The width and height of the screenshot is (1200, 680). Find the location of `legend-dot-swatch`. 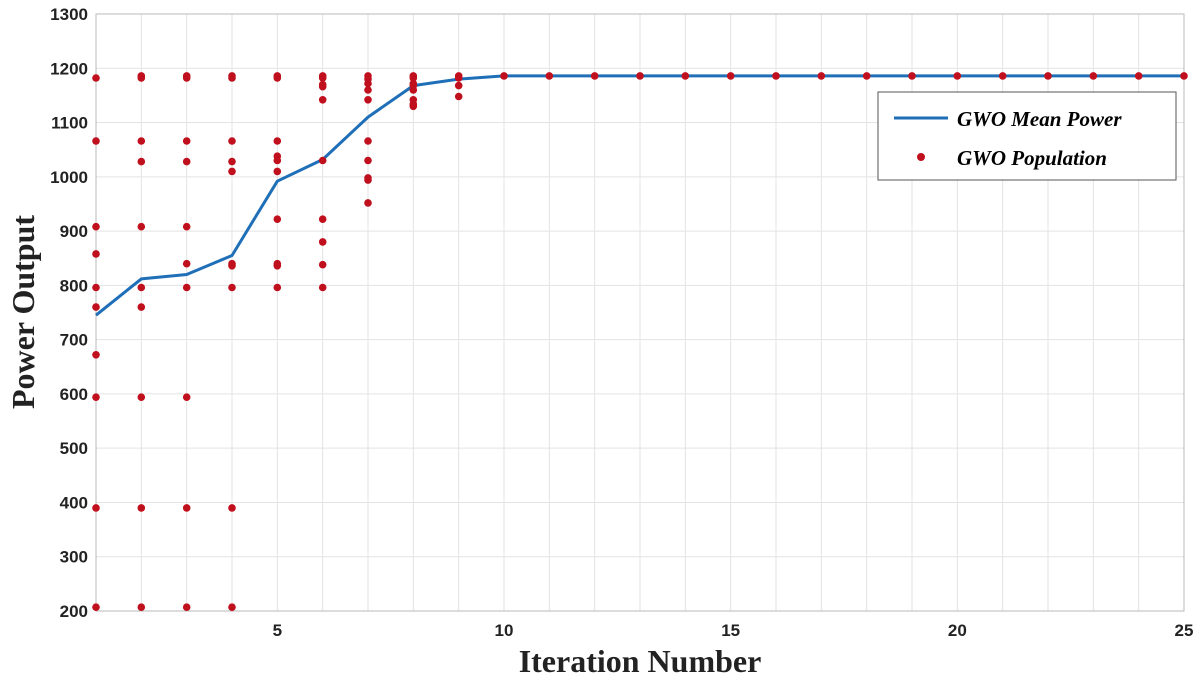

legend-dot-swatch is located at coordinates (921, 157).